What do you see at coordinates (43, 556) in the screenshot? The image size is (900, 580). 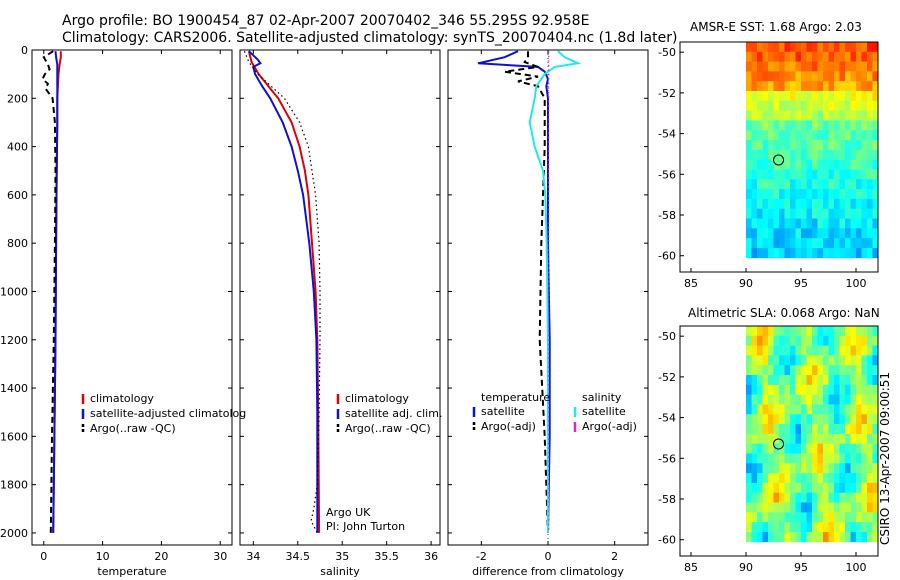 I see `temperature-xtick-label: 0` at bounding box center [43, 556].